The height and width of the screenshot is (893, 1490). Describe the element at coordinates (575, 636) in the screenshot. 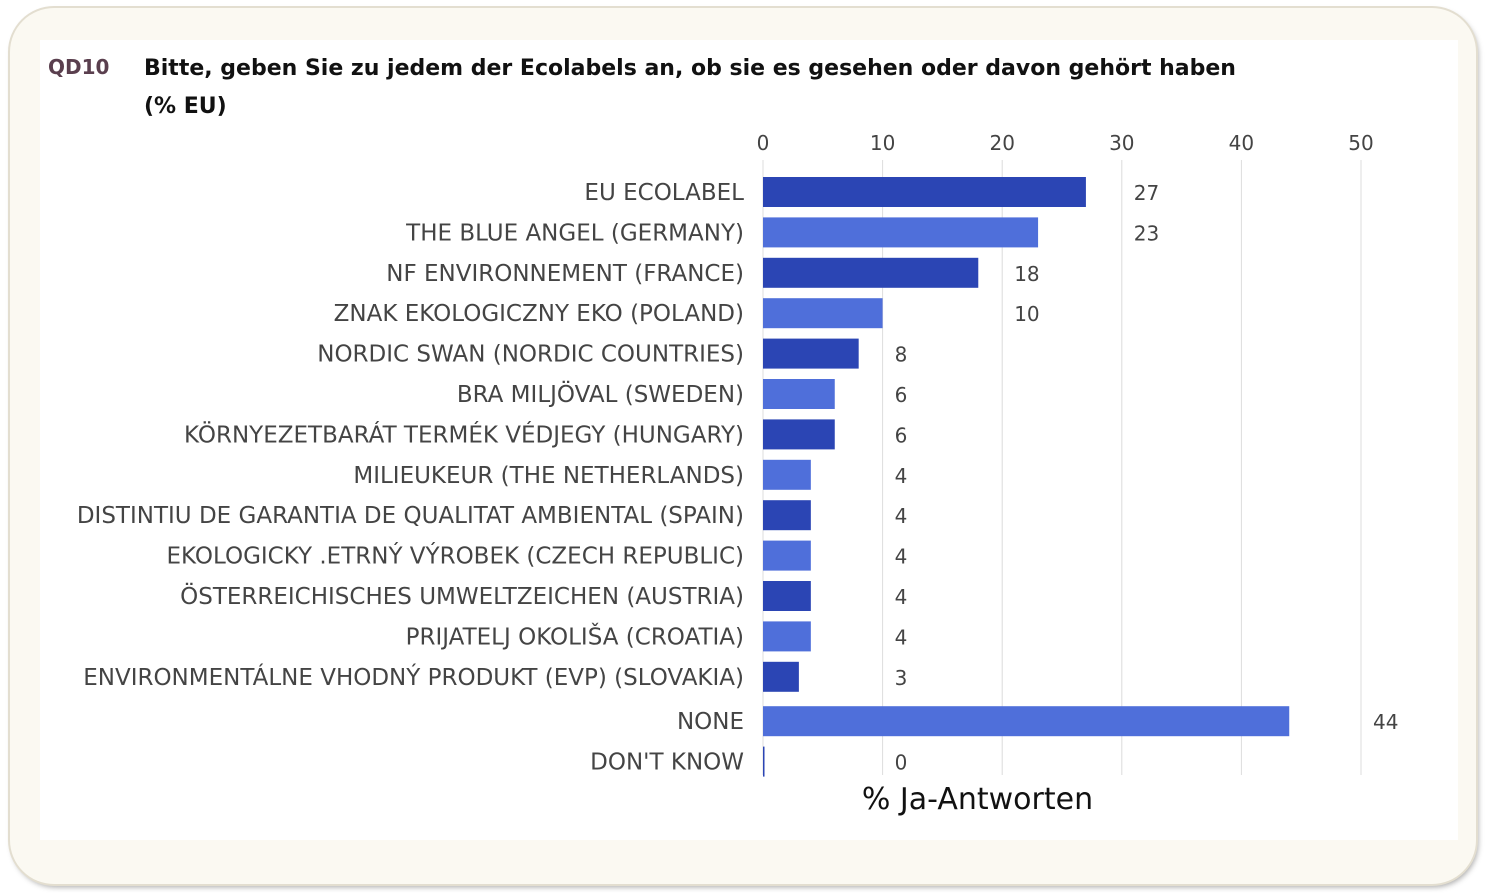

I see `category-label: PRIJATELJ OKOLIŠA (CROATIA)` at that location.